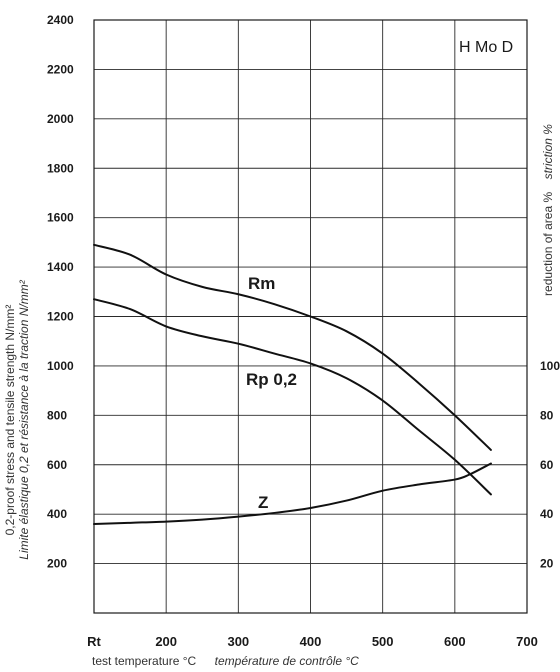 Image resolution: width=560 pixels, height=672 pixels. I want to click on right-tick-labels: 100 80 60 40 20, so click(550, 465).